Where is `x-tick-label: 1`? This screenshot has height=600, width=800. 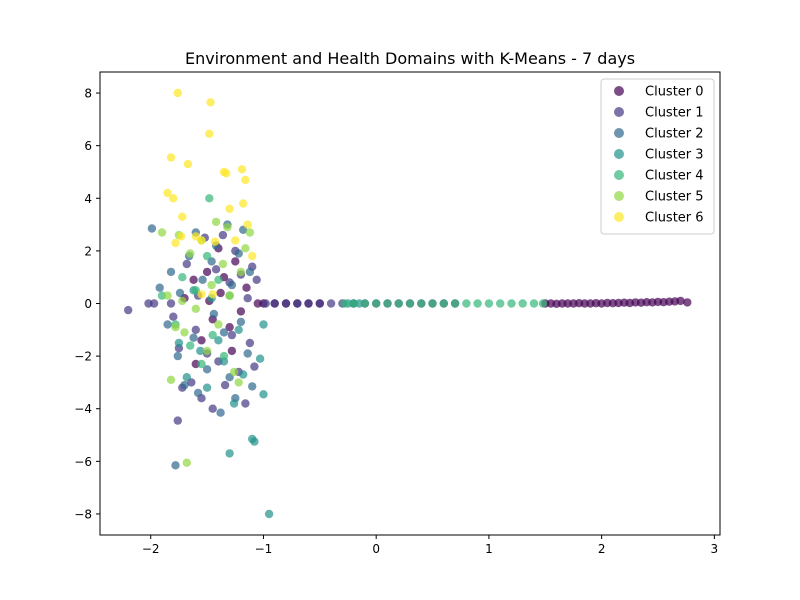 x-tick-label: 1 is located at coordinates (489, 549).